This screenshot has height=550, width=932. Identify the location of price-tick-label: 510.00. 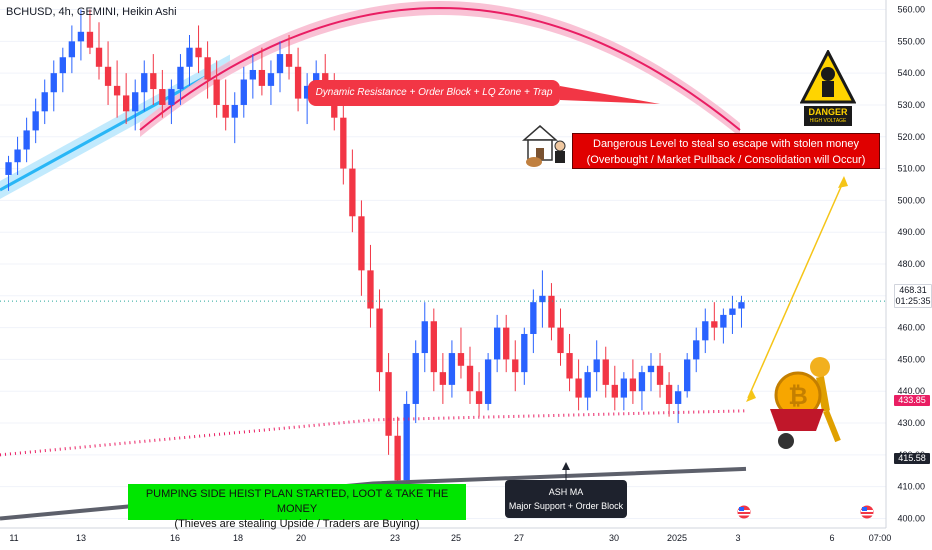
(911, 169).